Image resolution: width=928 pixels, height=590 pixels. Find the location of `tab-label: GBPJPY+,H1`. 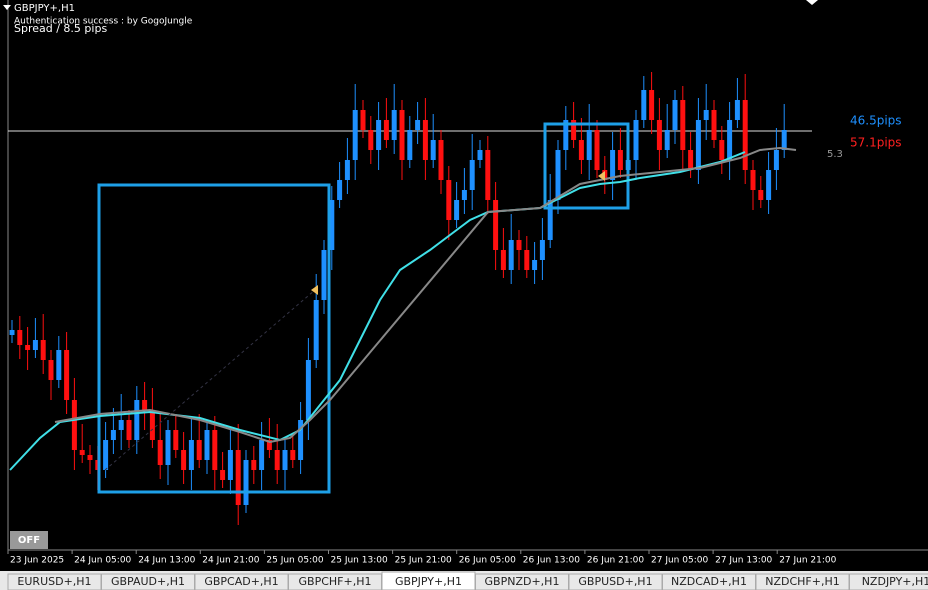

tab-label: GBPJPY+,H1 is located at coordinates (428, 581).